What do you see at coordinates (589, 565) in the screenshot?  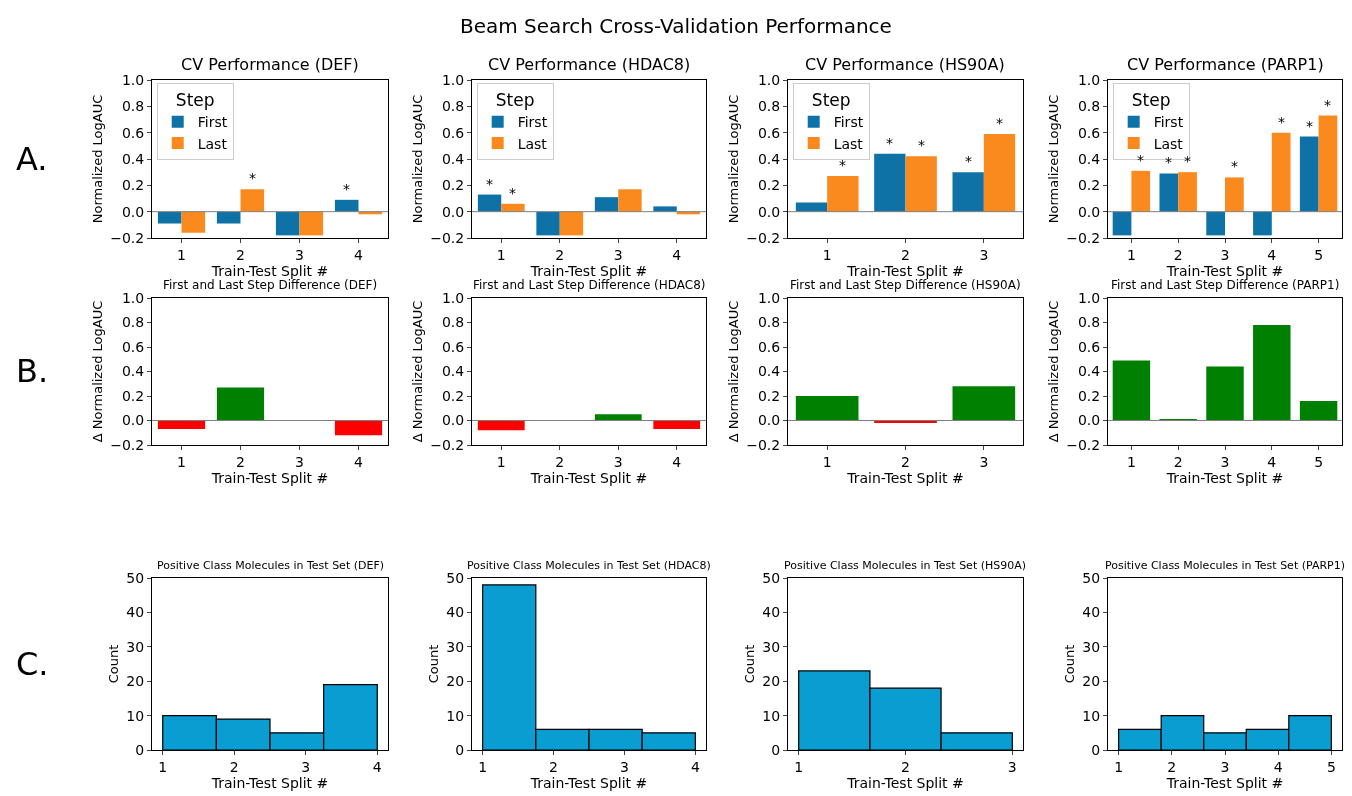 I see `chart-title: Positive Class Molecules in Test Set (HDAC8)` at bounding box center [589, 565].